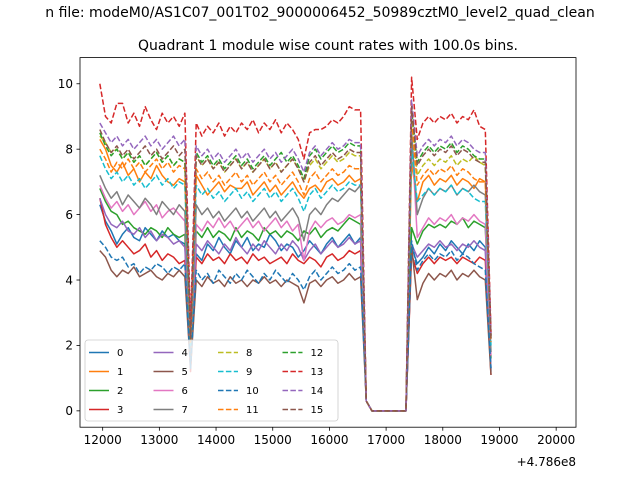 Image resolution: width=640 pixels, height=480 pixels. What do you see at coordinates (329, 440) in the screenshot?
I see `x-tick-label: 16000` at bounding box center [329, 440].